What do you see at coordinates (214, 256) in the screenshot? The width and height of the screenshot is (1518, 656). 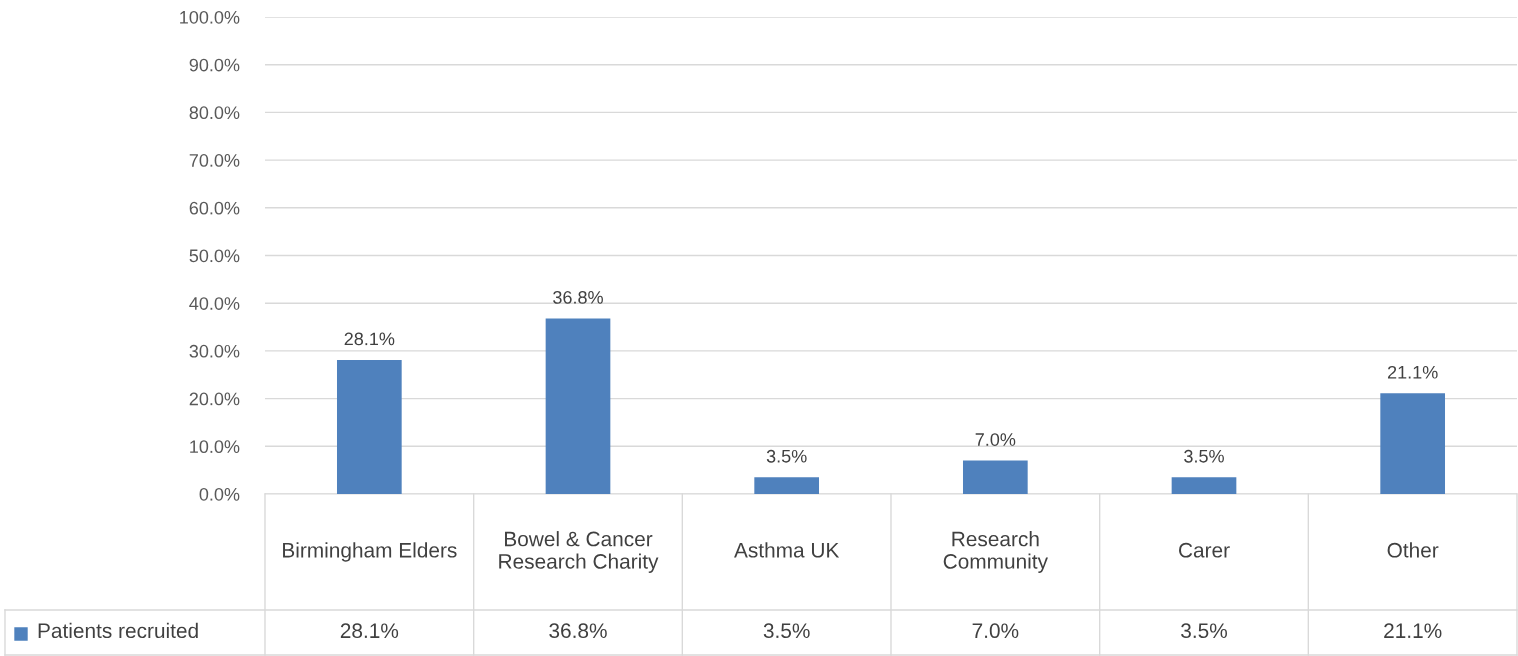 I see `y-tick-label: 50.0%` at bounding box center [214, 256].